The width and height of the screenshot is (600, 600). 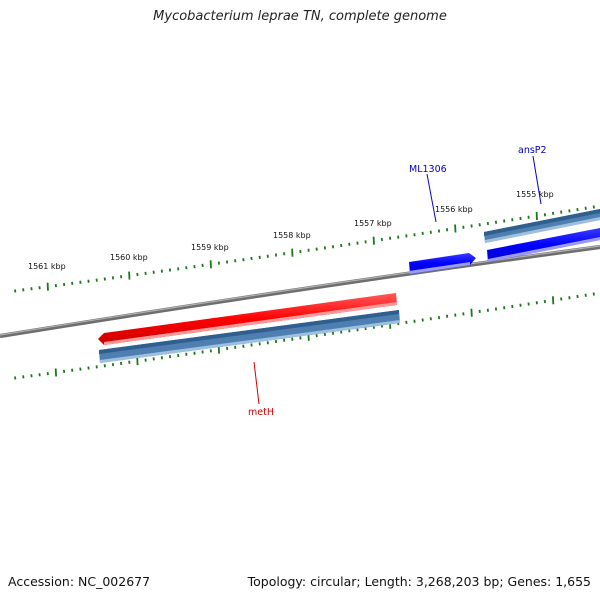 I want to click on gene-label-ML1306: ML1306, so click(x=428, y=169).